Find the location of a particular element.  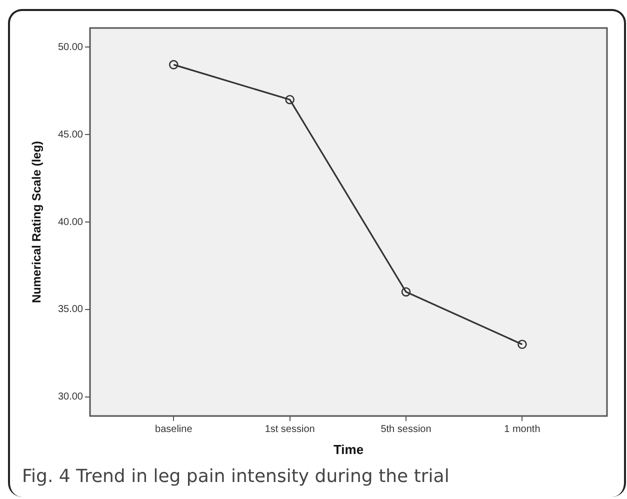

x-tick-label: 1st session is located at coordinates (289, 429).